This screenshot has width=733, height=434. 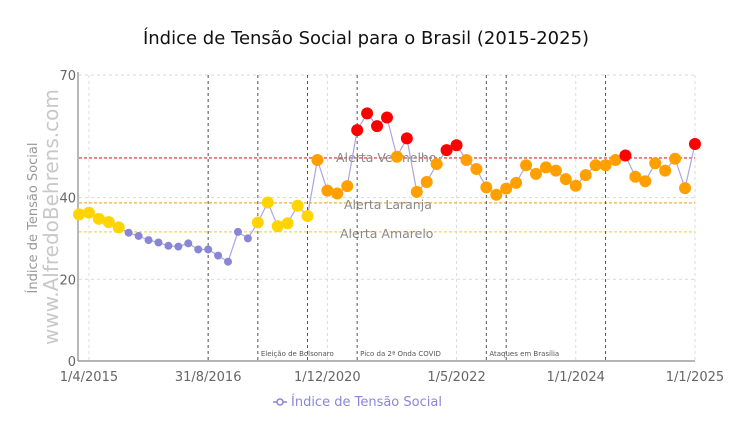 I want to click on y-tick-label: 0, so click(x=72, y=362).